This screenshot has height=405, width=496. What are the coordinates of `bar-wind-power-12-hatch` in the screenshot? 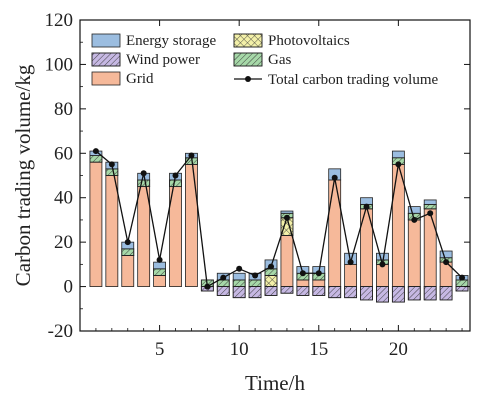 It's located at (271, 291).